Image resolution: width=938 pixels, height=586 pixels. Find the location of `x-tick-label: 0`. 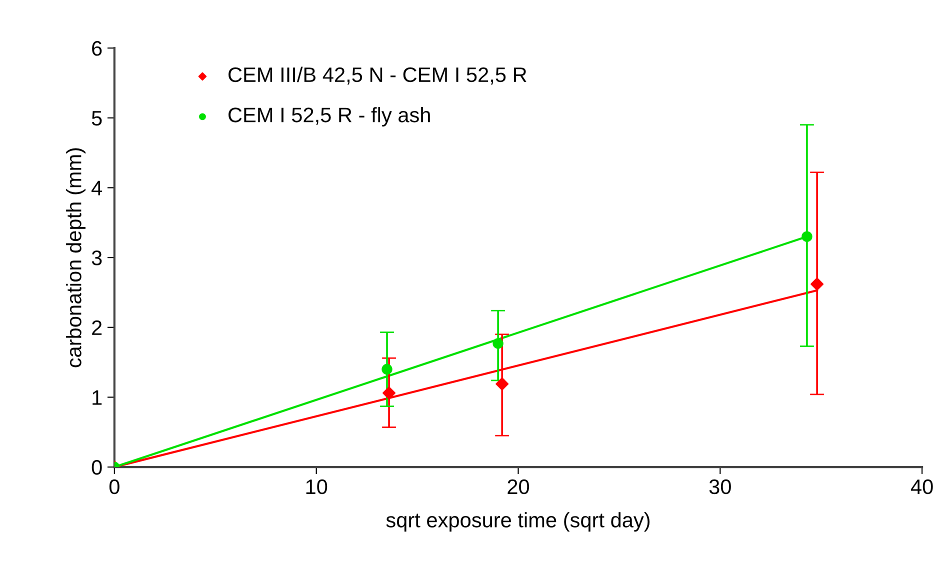

x-tick-label: 0 is located at coordinates (114, 486).